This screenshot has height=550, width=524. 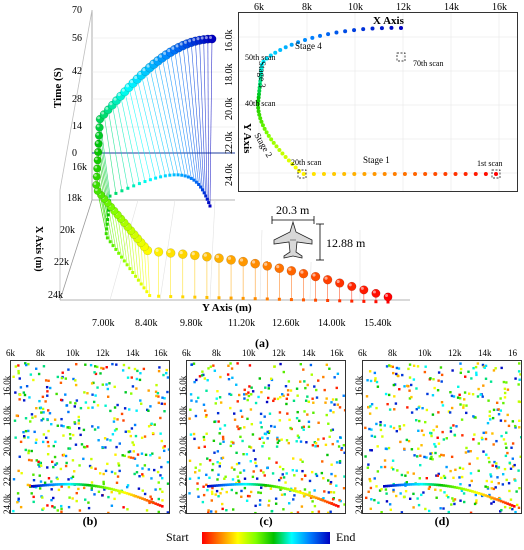 What do you see at coordinates (208, 121) in the screenshot?
I see `drop-line` at bounding box center [208, 121].